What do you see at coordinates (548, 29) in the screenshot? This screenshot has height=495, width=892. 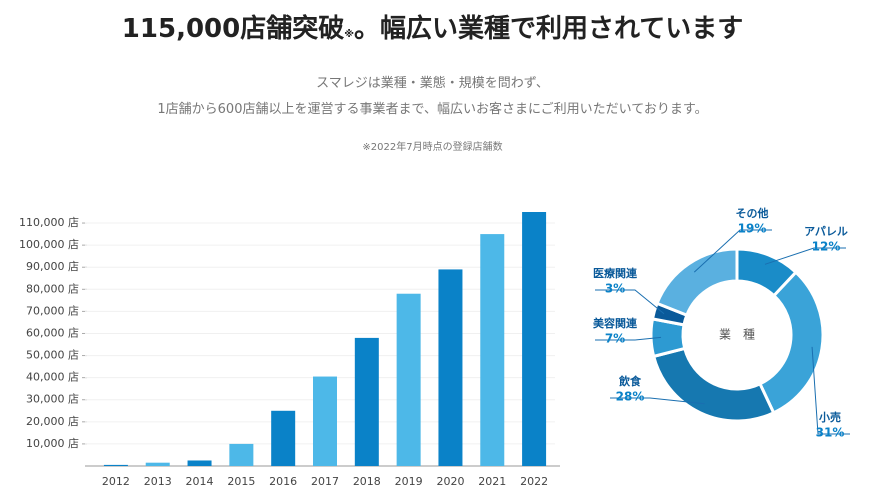 I see `title-rest: 。幅広い業種で利用されています` at bounding box center [548, 29].